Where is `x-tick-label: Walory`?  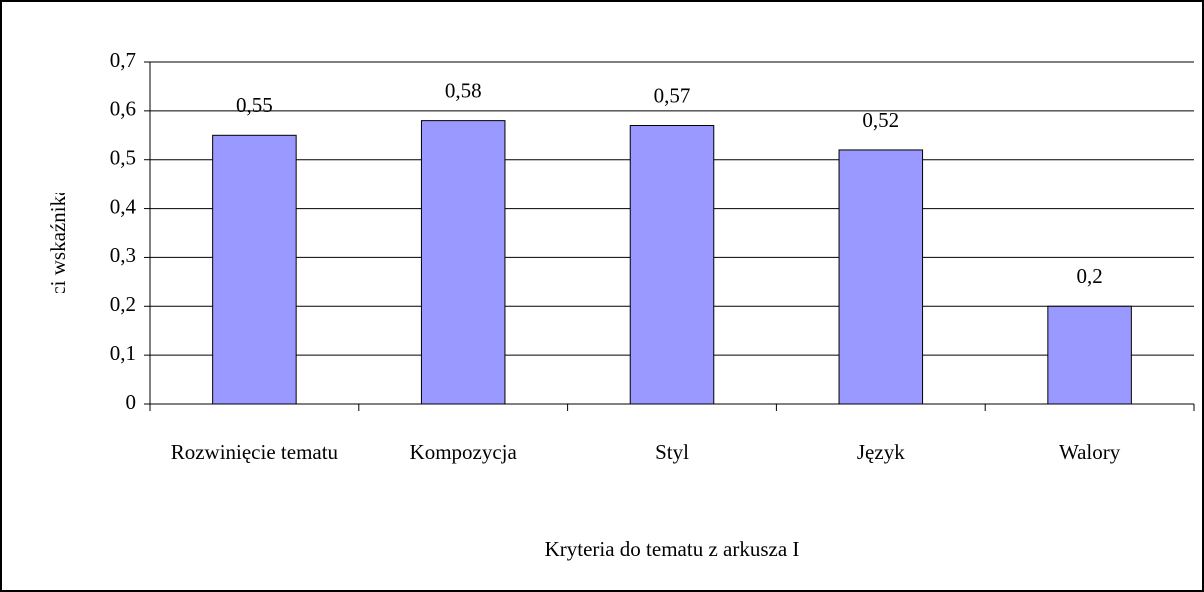
x-tick-label: Walory is located at coordinates (1089, 452).